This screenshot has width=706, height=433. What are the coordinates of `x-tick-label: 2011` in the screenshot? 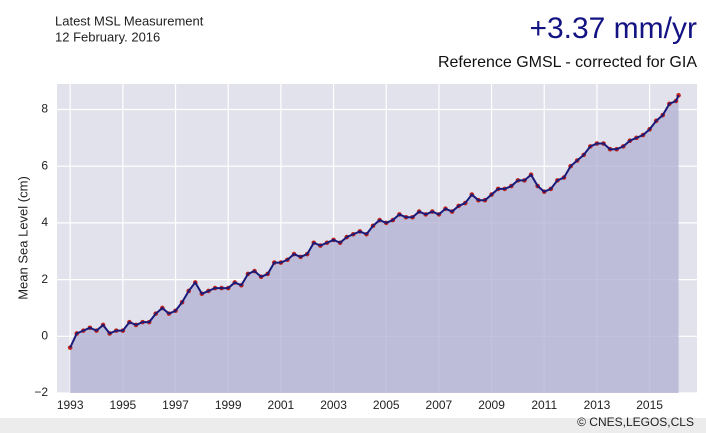 It's located at (544, 405).